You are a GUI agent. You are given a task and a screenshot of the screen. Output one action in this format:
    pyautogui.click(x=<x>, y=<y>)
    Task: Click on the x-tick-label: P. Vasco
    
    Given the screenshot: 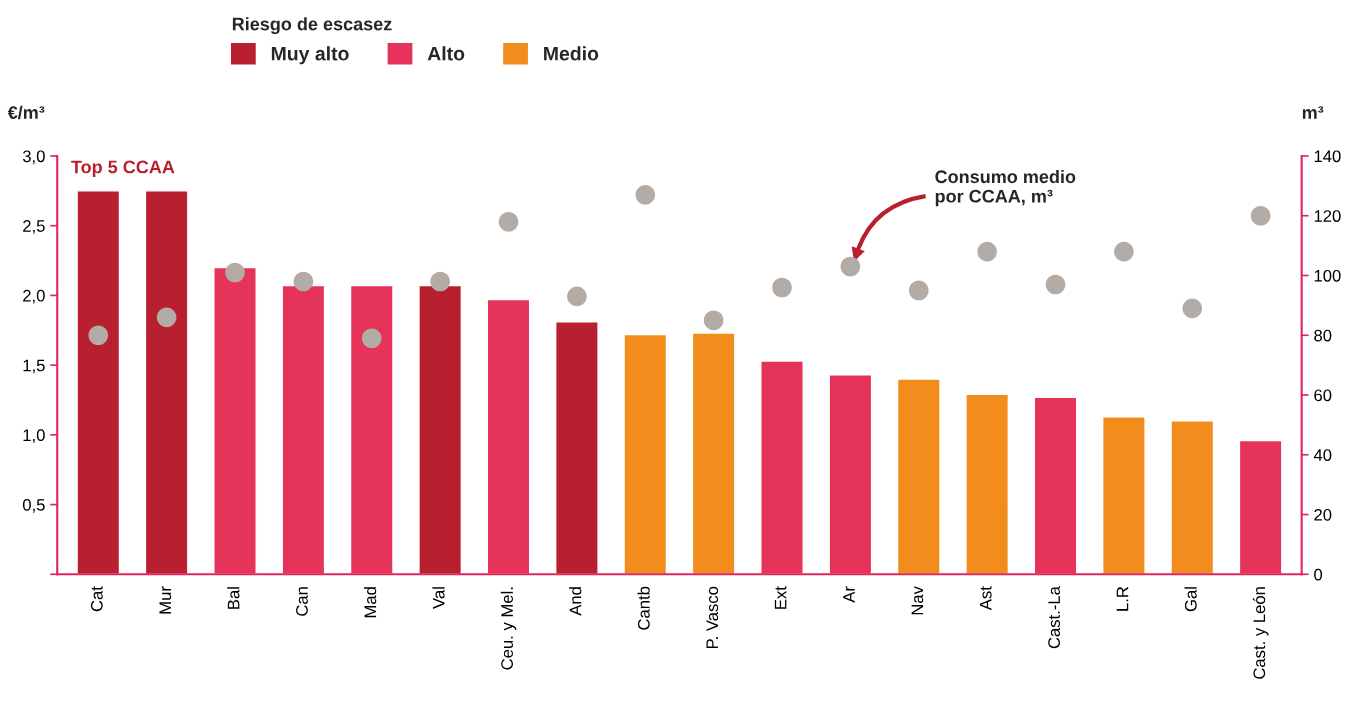 What is the action you would take?
    pyautogui.click(x=712, y=617)
    